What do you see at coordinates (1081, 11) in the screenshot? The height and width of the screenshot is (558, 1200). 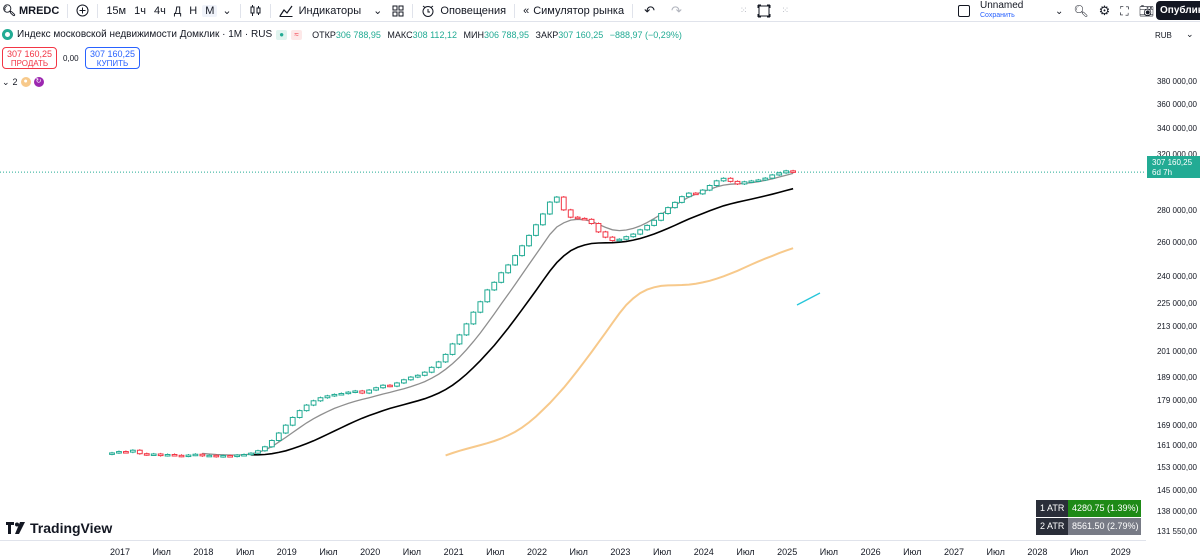 I see `quick-search-icon: 🔍︎` at bounding box center [1081, 11].